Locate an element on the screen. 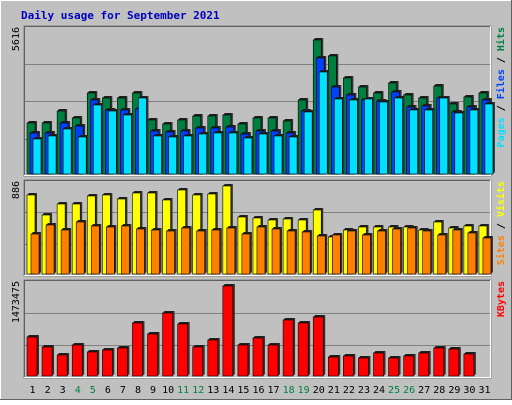  x-tick-label-day-12: 12 is located at coordinates (198, 390).